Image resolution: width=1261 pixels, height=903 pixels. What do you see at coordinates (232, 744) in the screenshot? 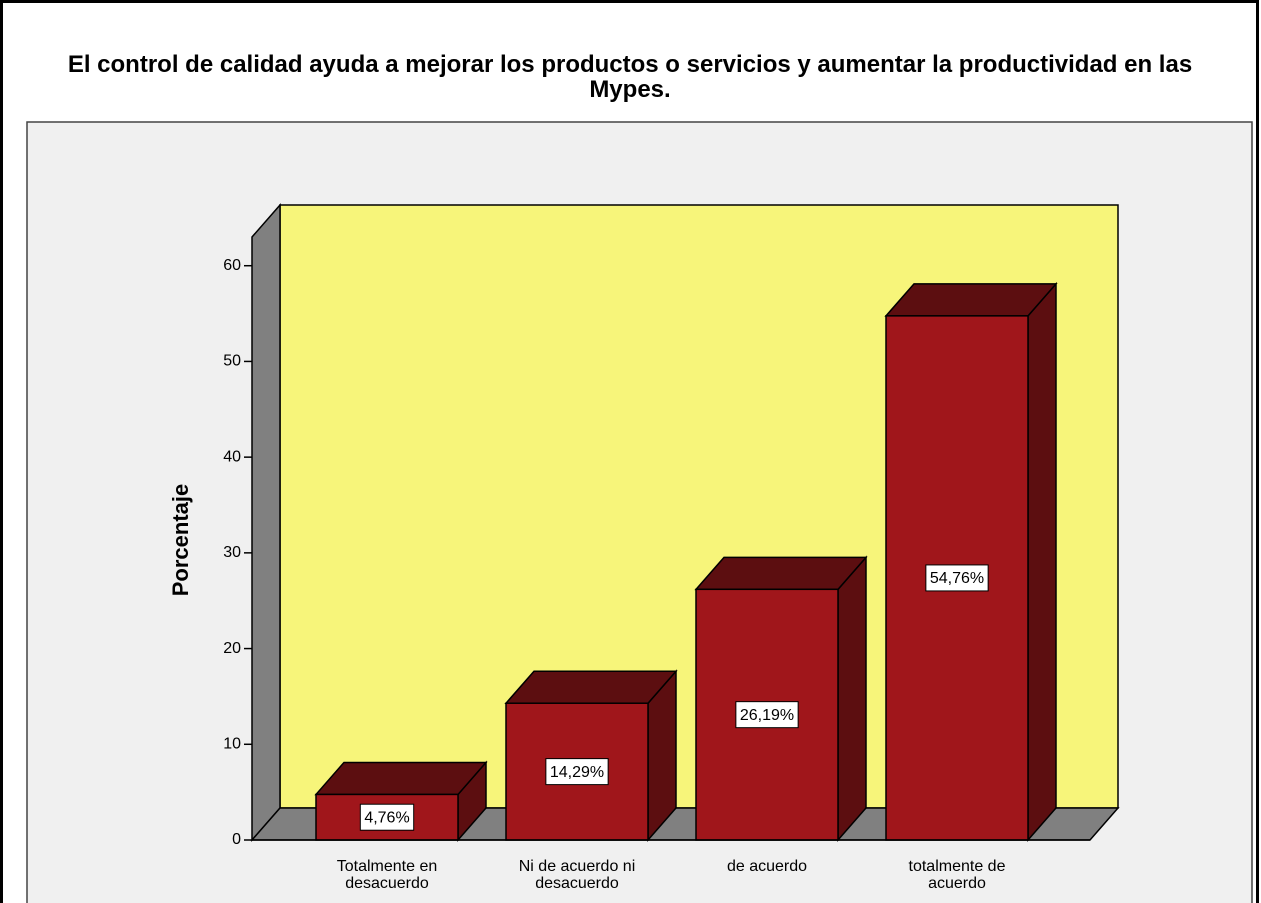
I see `y-tick-label: 10` at bounding box center [232, 744].